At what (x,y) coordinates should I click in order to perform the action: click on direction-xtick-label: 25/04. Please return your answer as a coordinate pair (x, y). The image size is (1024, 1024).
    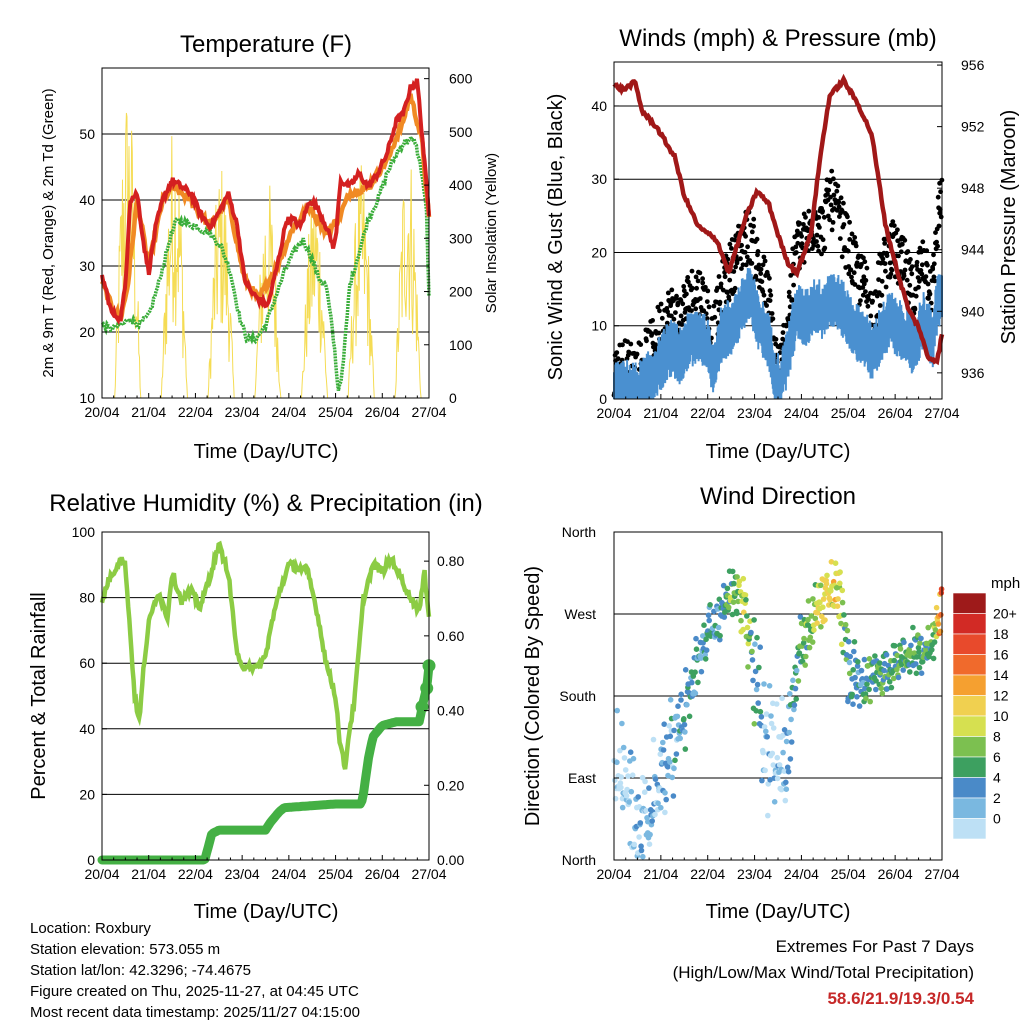
    Looking at the image, I should click on (848, 874).